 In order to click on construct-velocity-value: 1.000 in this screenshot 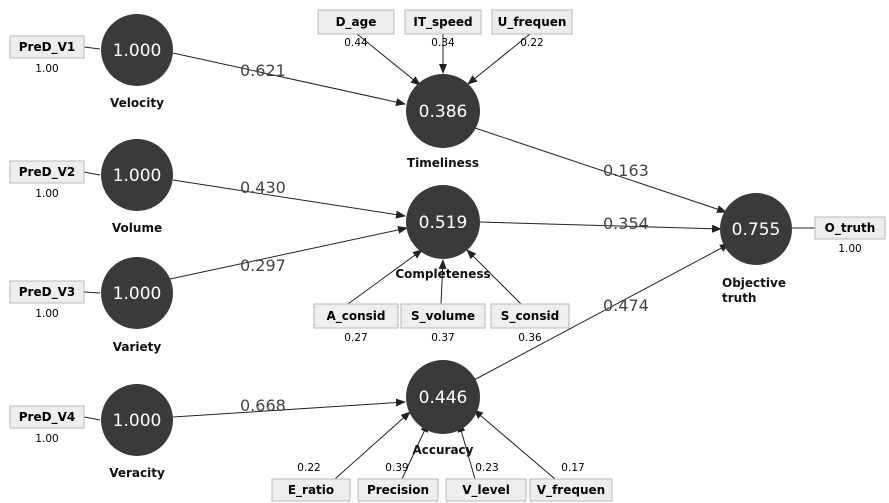, I will do `click(137, 51)`.